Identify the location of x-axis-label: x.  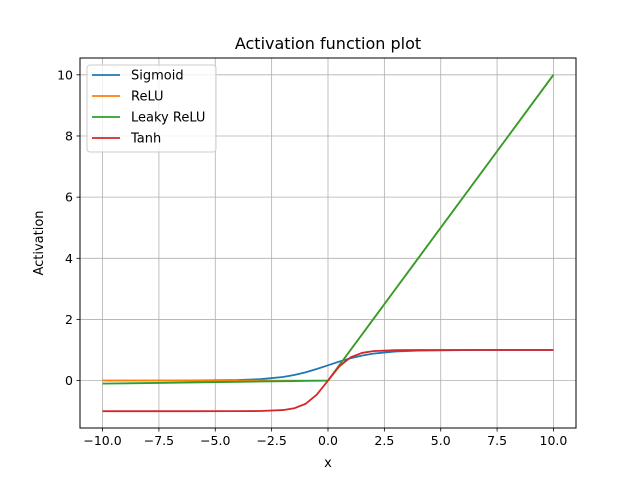
(328, 463).